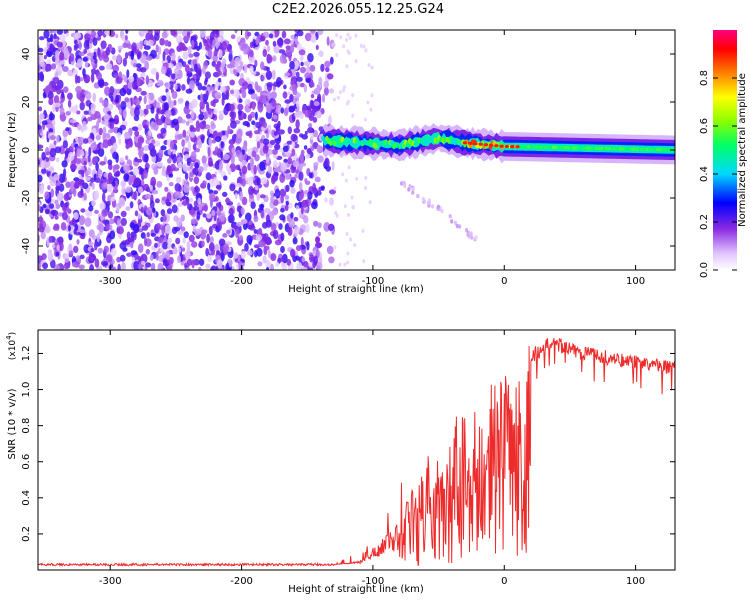 This screenshot has height=600, width=750. I want to click on y-tick-label: 0.6, so click(26, 462).